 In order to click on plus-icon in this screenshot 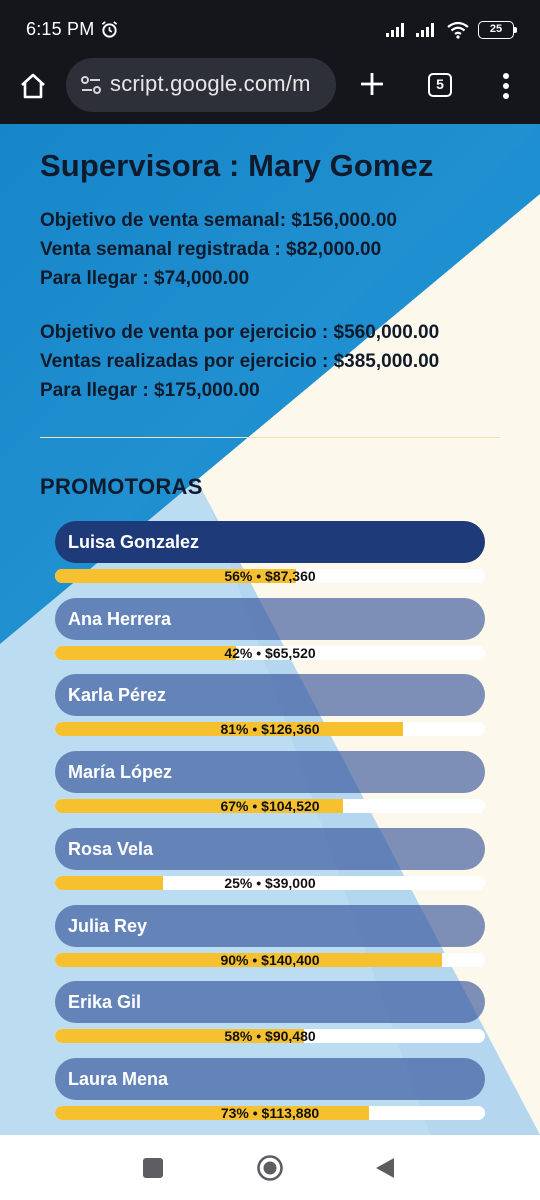, I will do `click(372, 84)`.